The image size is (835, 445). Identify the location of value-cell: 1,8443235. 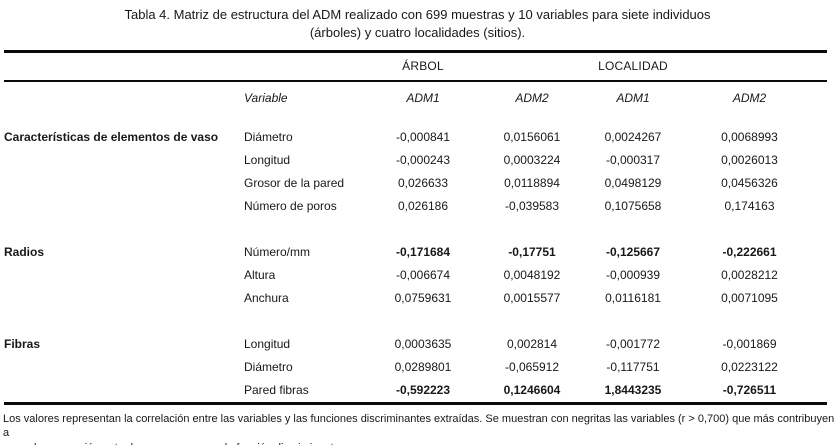
(633, 391).